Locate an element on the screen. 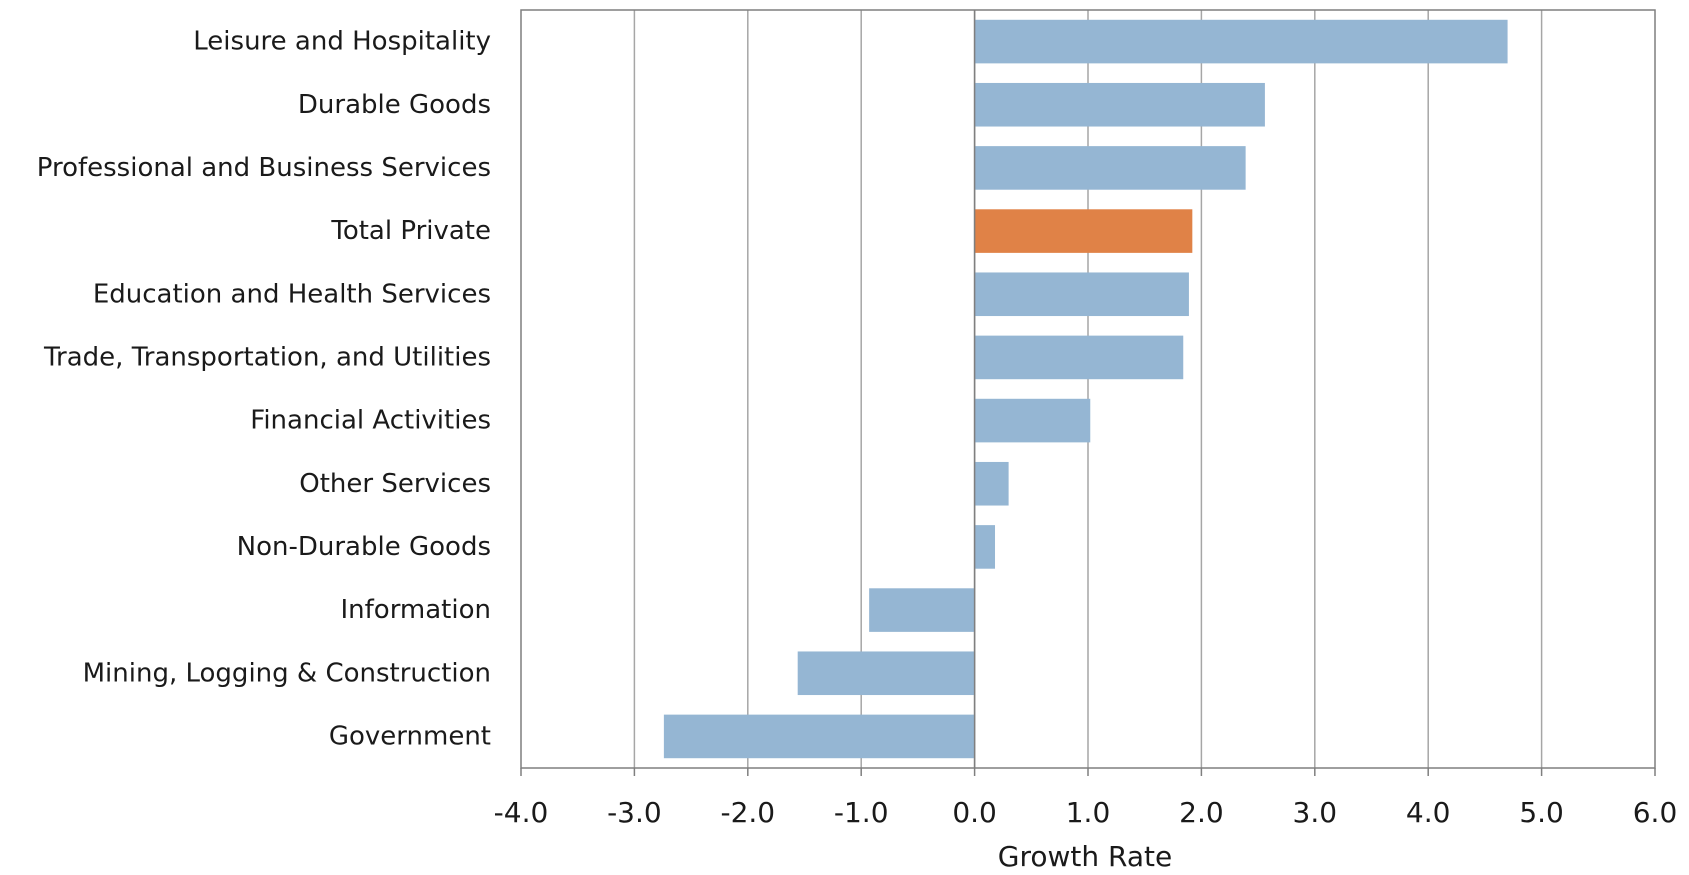 The width and height of the screenshot is (1689, 875). category-label: Durable Goods is located at coordinates (394, 105).